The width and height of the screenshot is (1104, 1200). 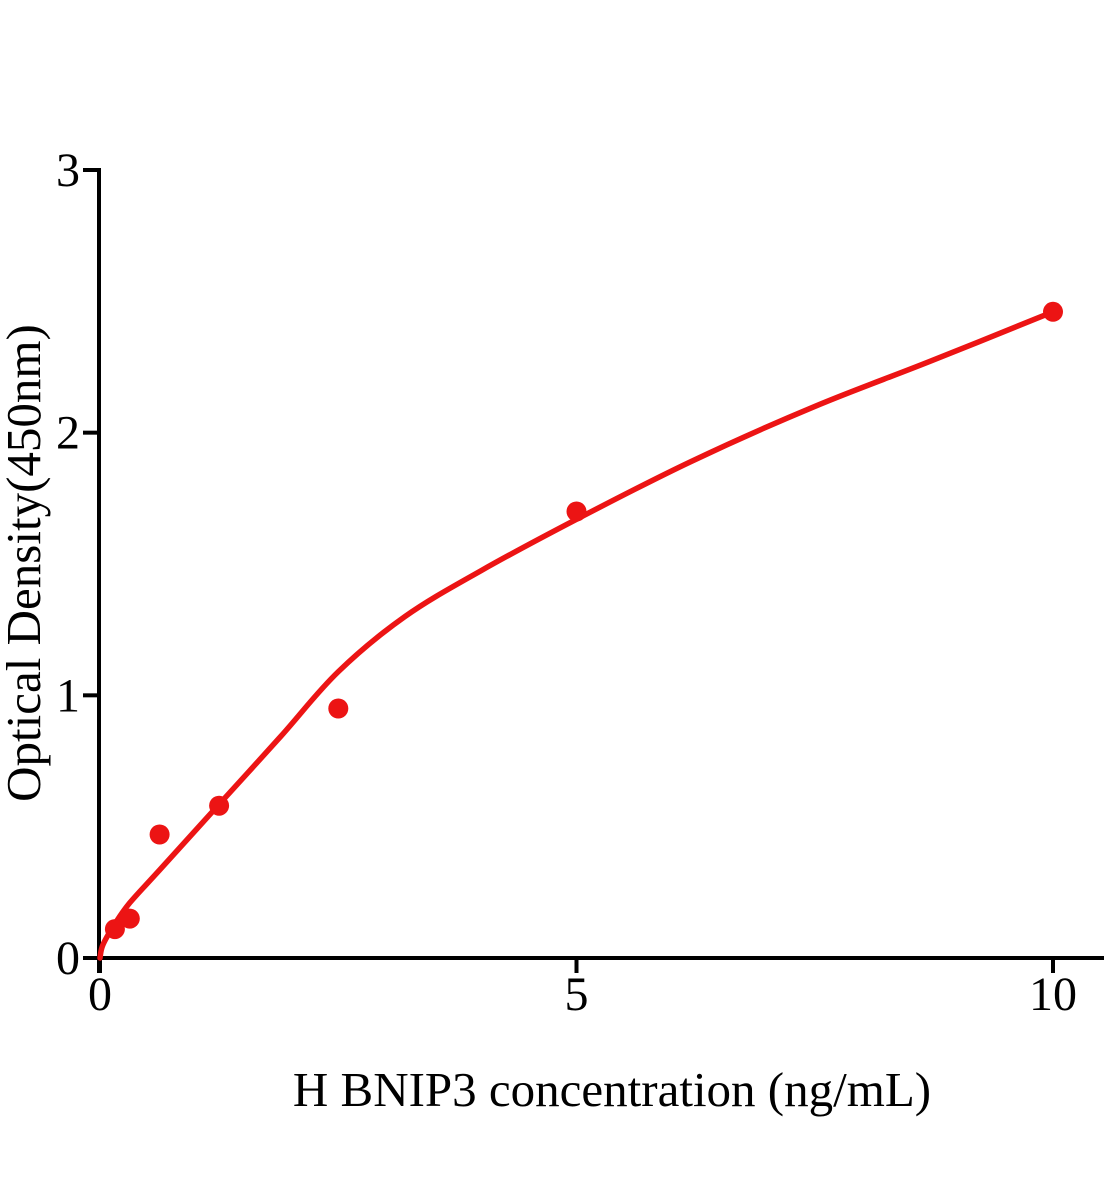 What do you see at coordinates (25, 563) in the screenshot?
I see `y-axis-title: Optical Density(450nm)` at bounding box center [25, 563].